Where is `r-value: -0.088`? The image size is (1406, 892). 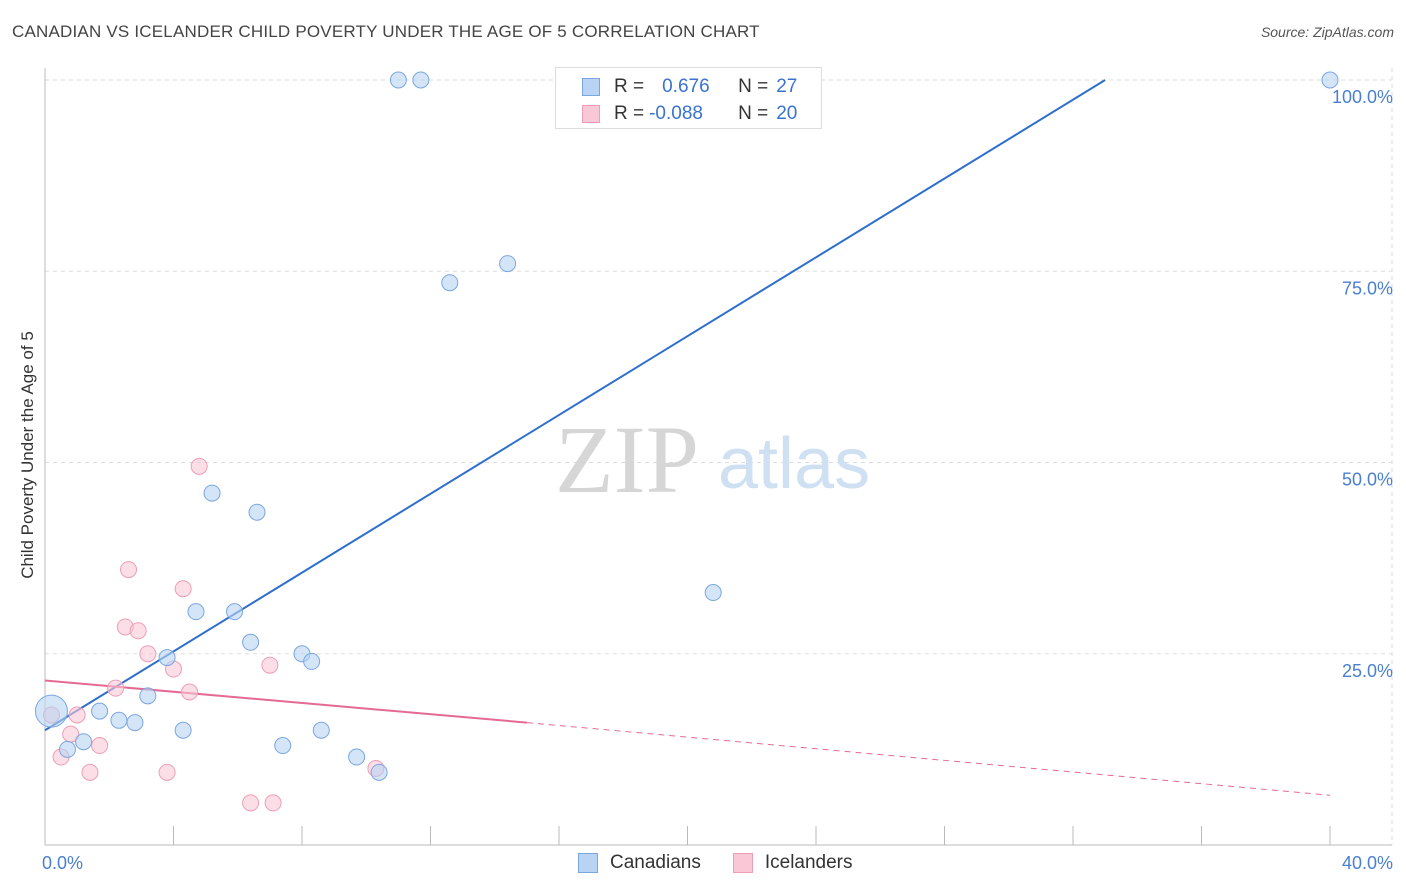
r-value: -0.088 is located at coordinates (676, 113).